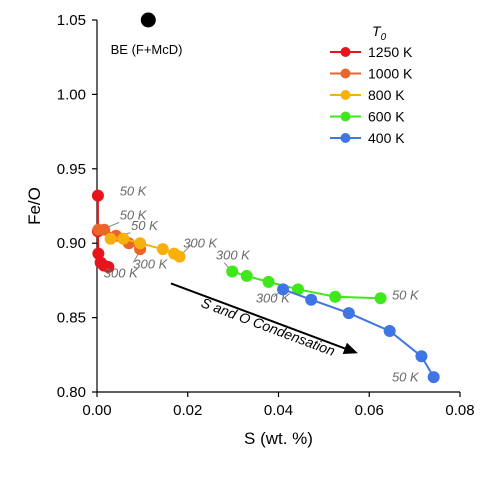 This screenshot has width=499, height=493. I want to click on legend-entry: 1000 K, so click(371, 74).